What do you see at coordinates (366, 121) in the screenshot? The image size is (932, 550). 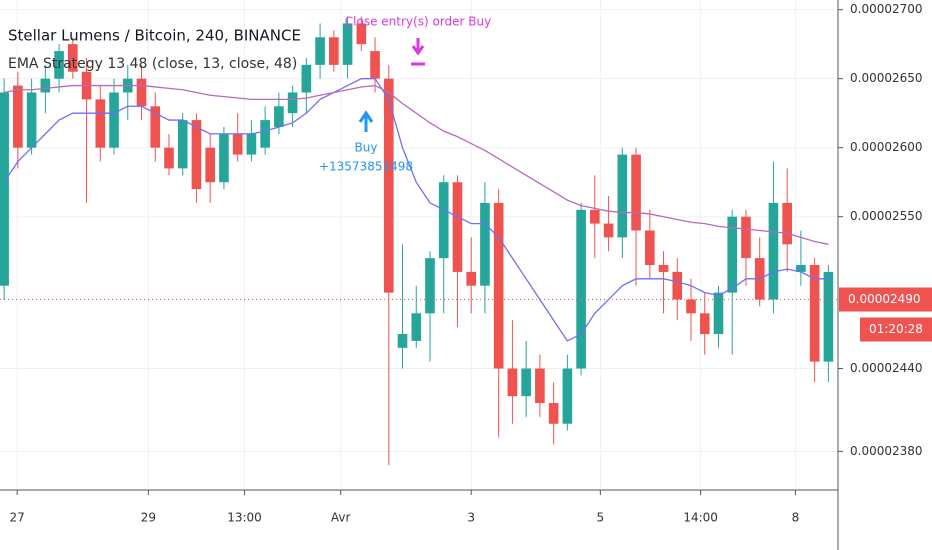 I see `buy-arrow` at bounding box center [366, 121].